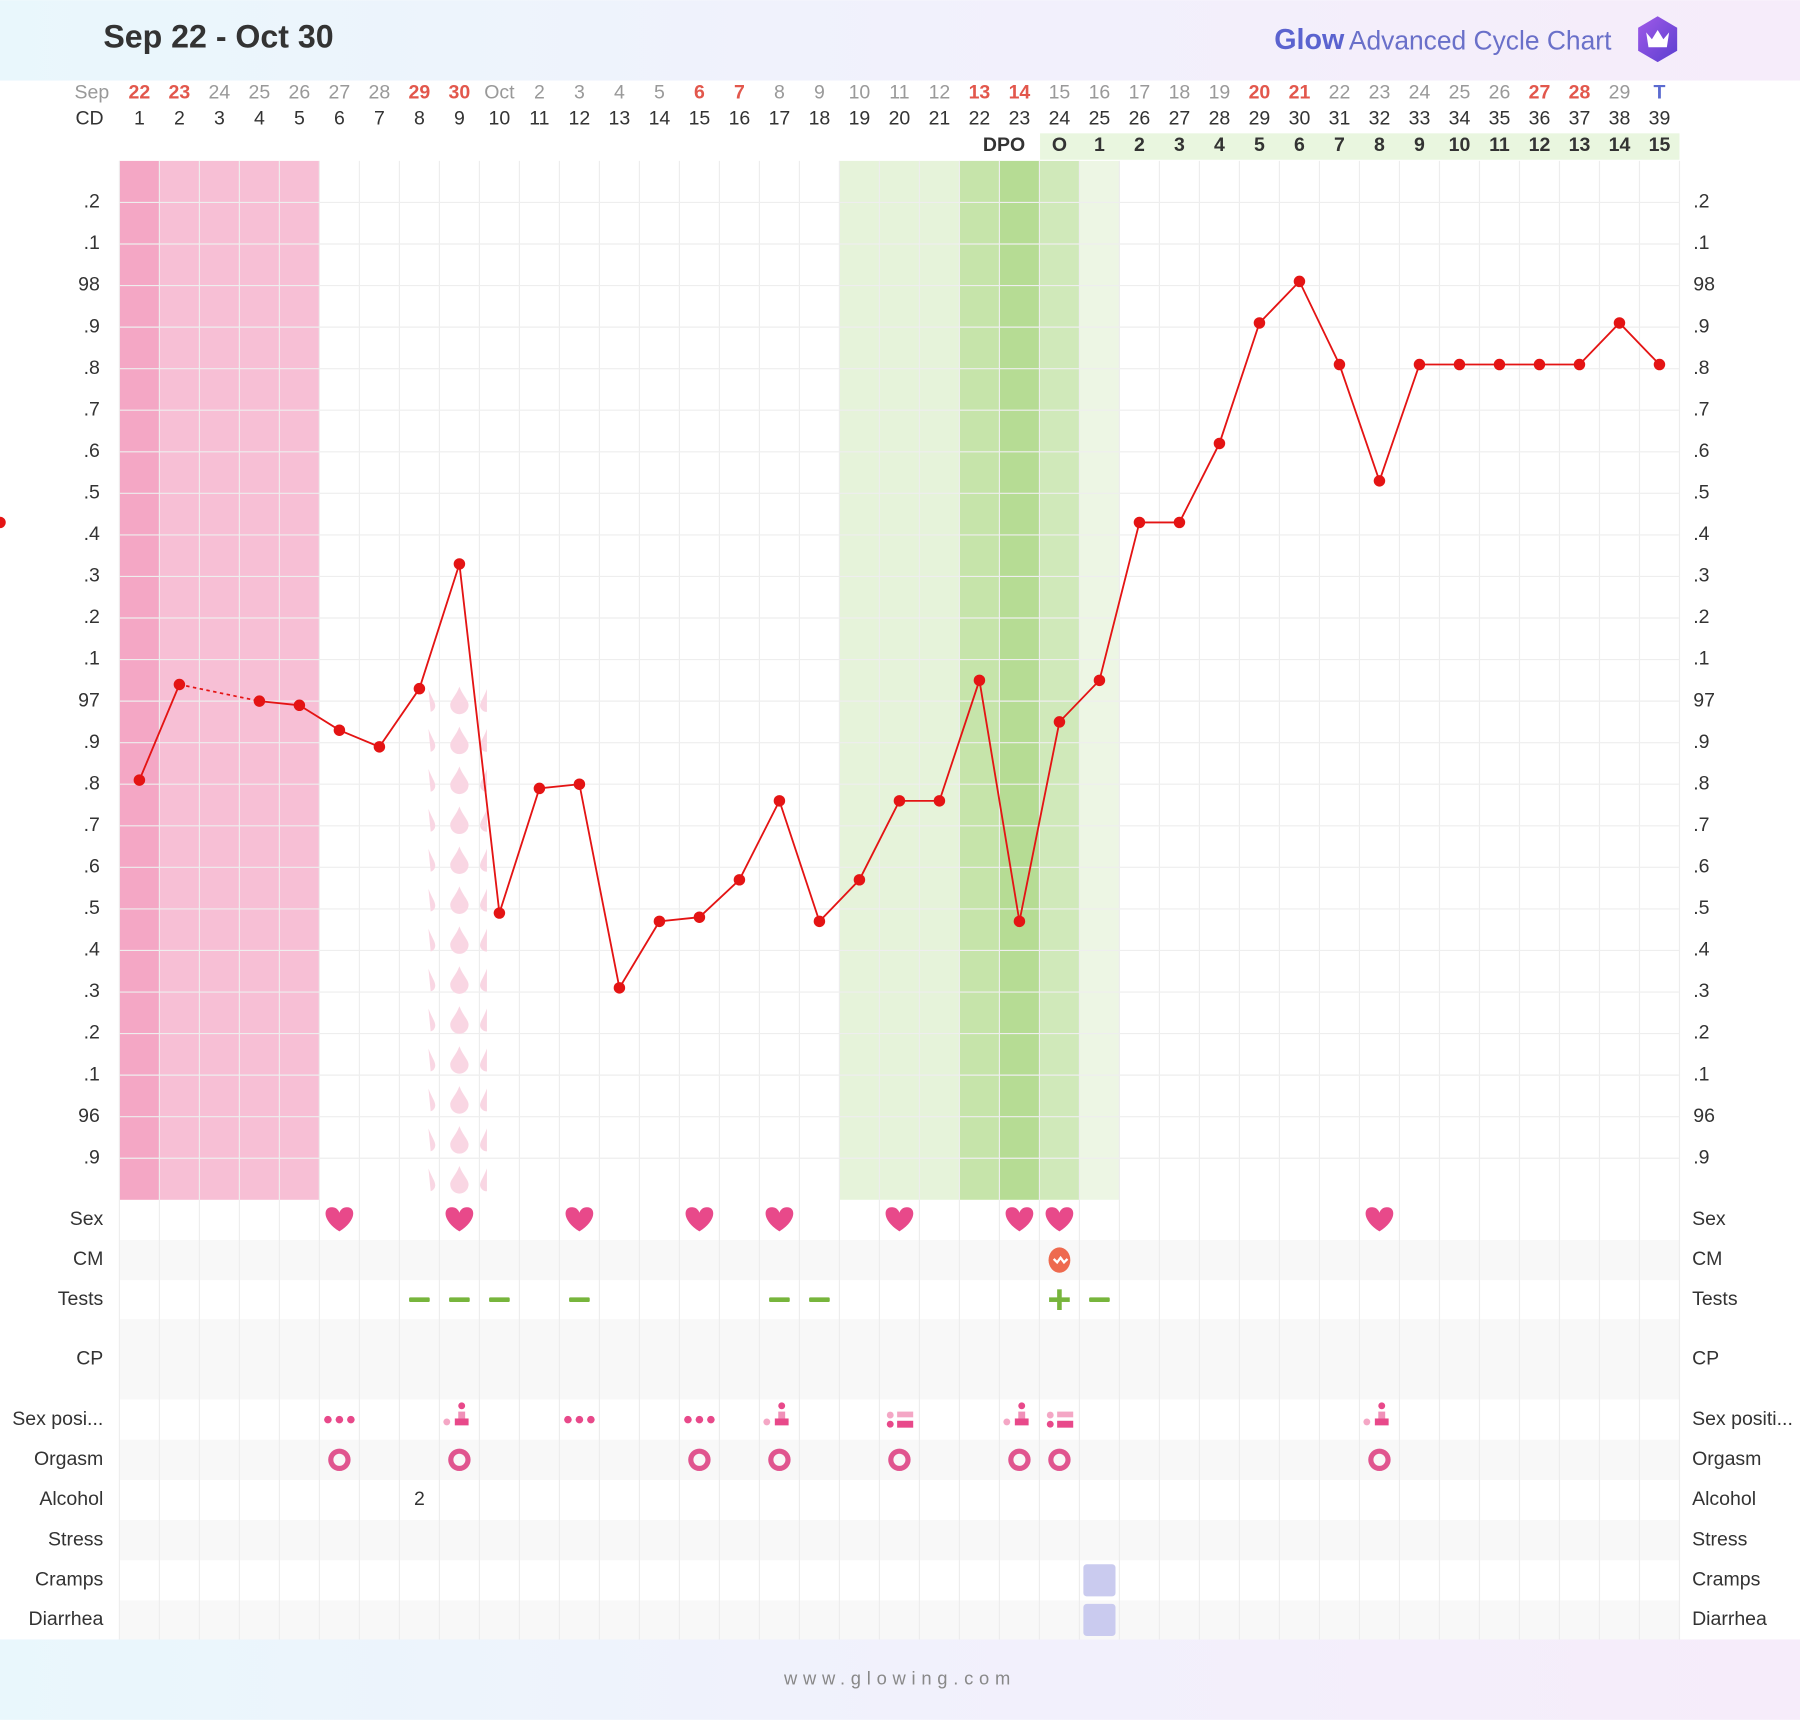 This screenshot has width=1800, height=1720. What do you see at coordinates (300, 92) in the screenshot?
I see `date-label: 26` at bounding box center [300, 92].